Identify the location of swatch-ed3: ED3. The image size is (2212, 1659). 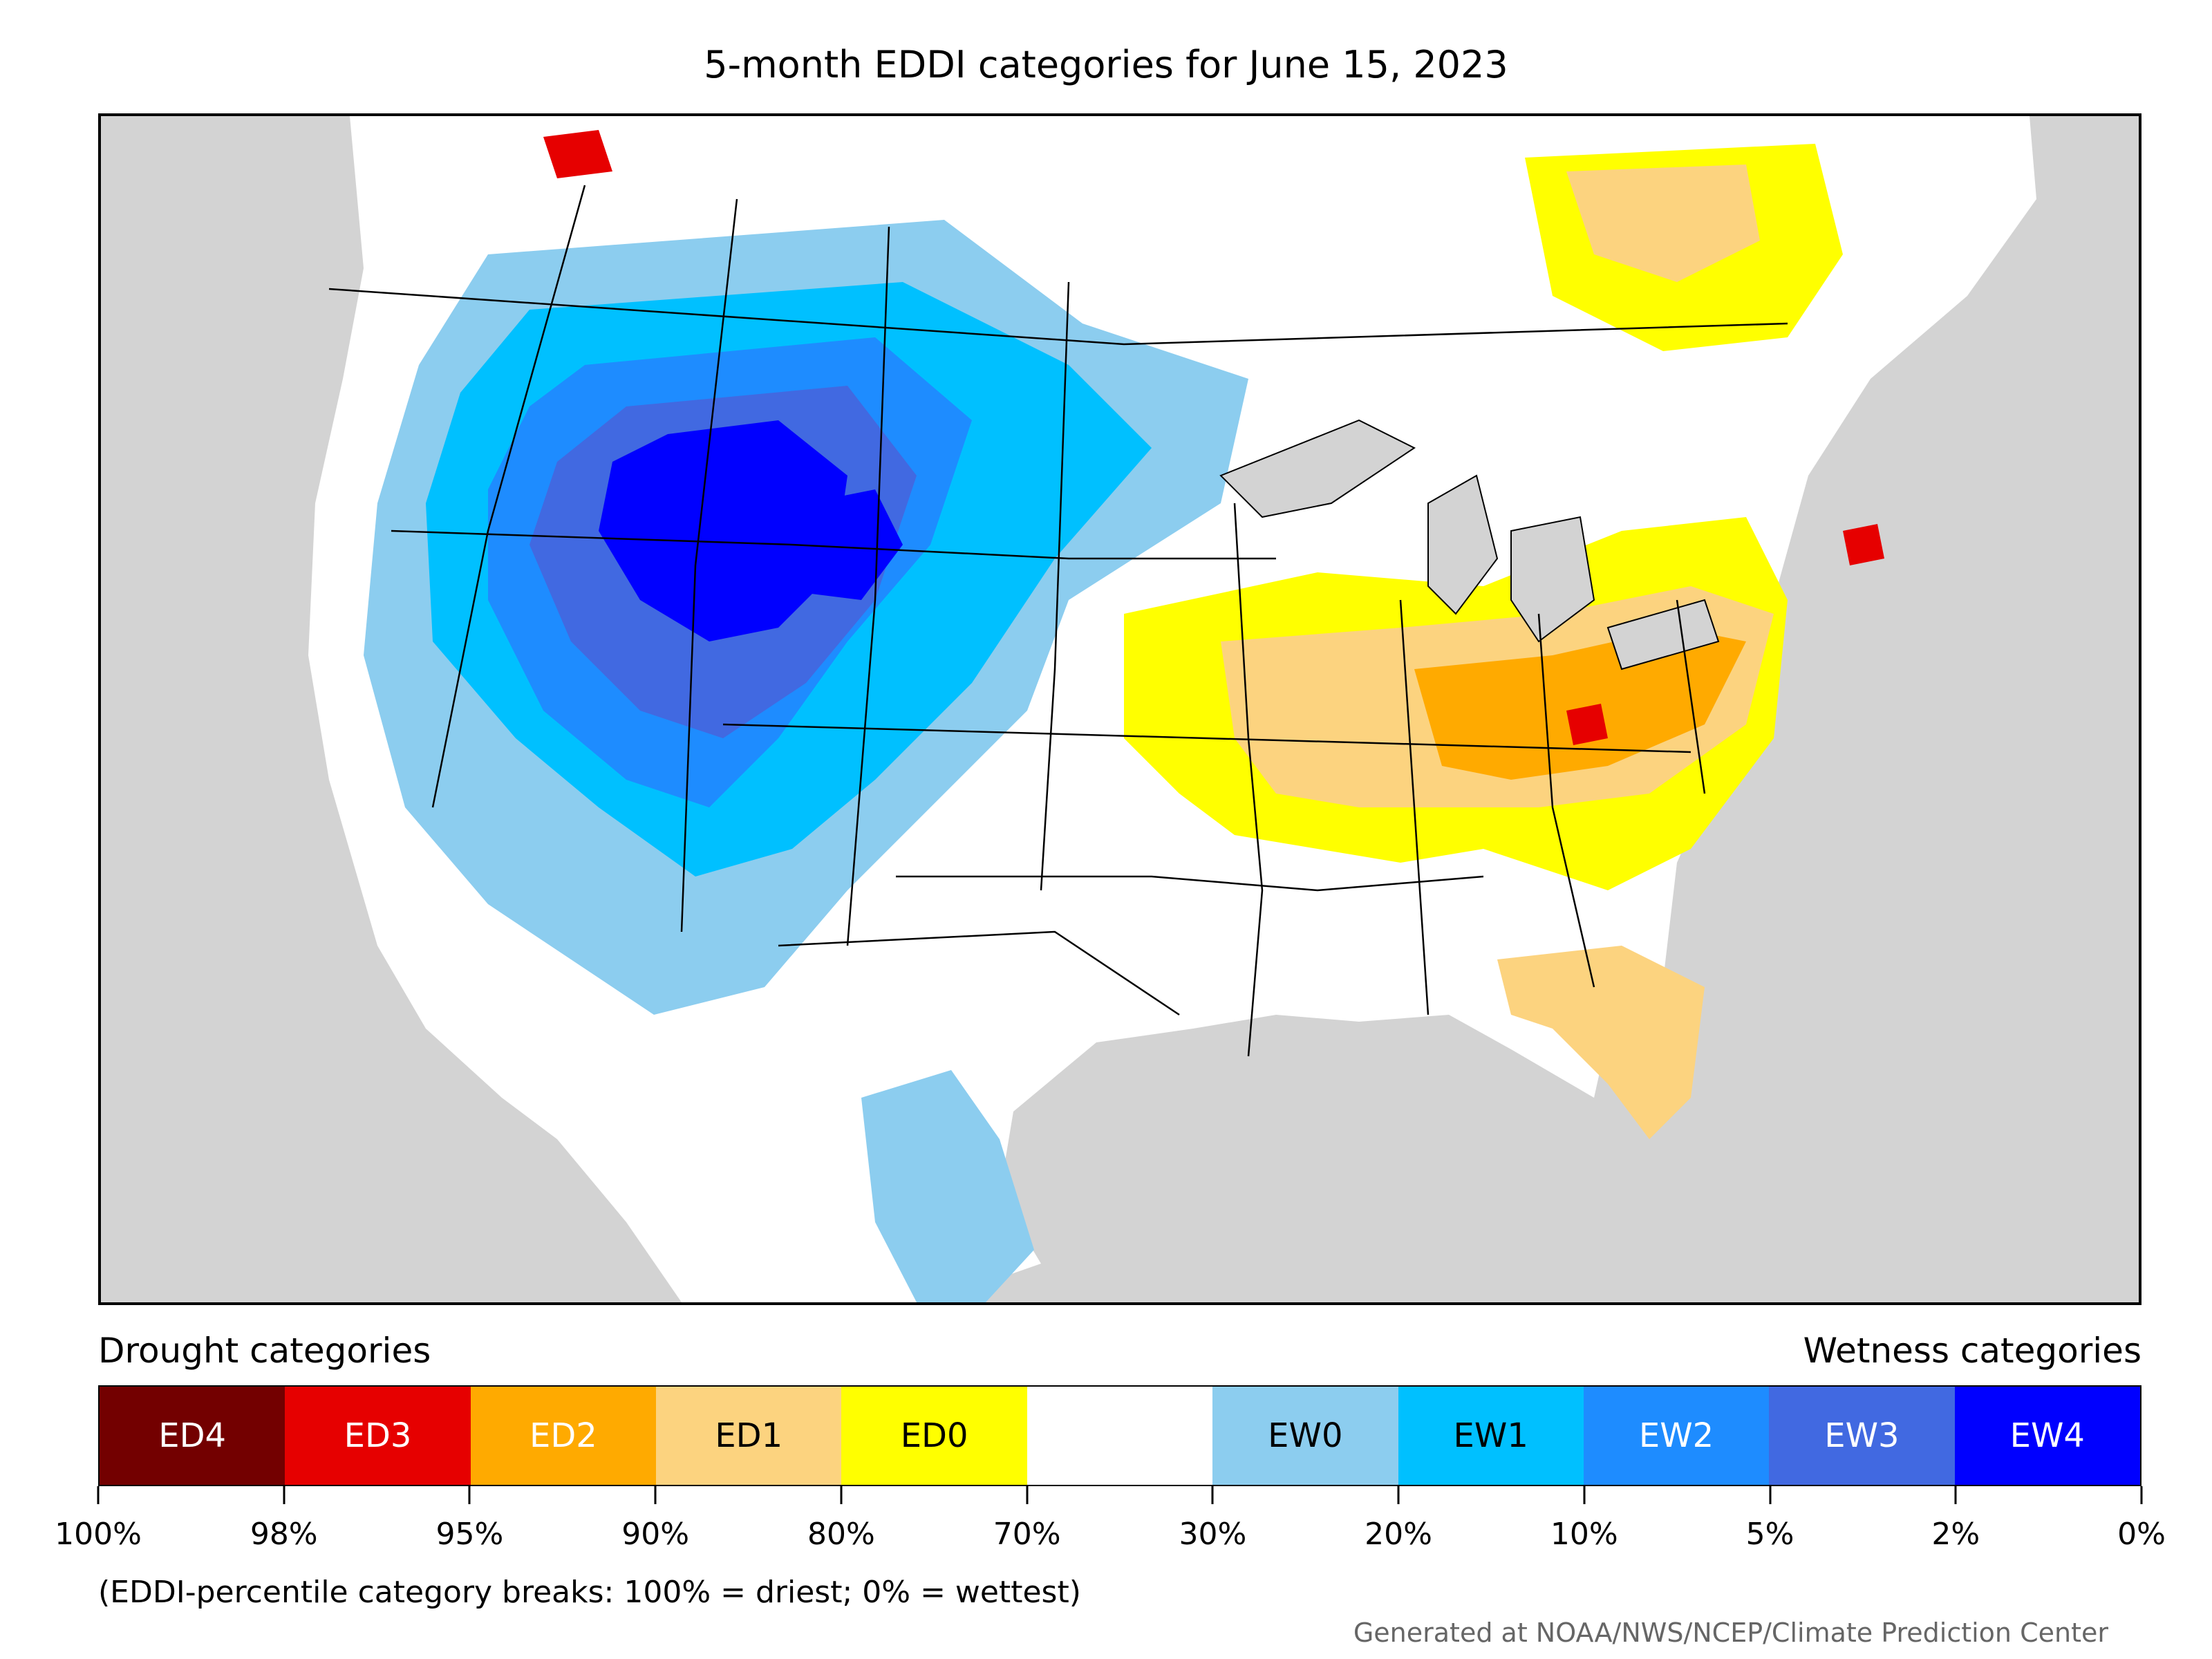
(378, 1436).